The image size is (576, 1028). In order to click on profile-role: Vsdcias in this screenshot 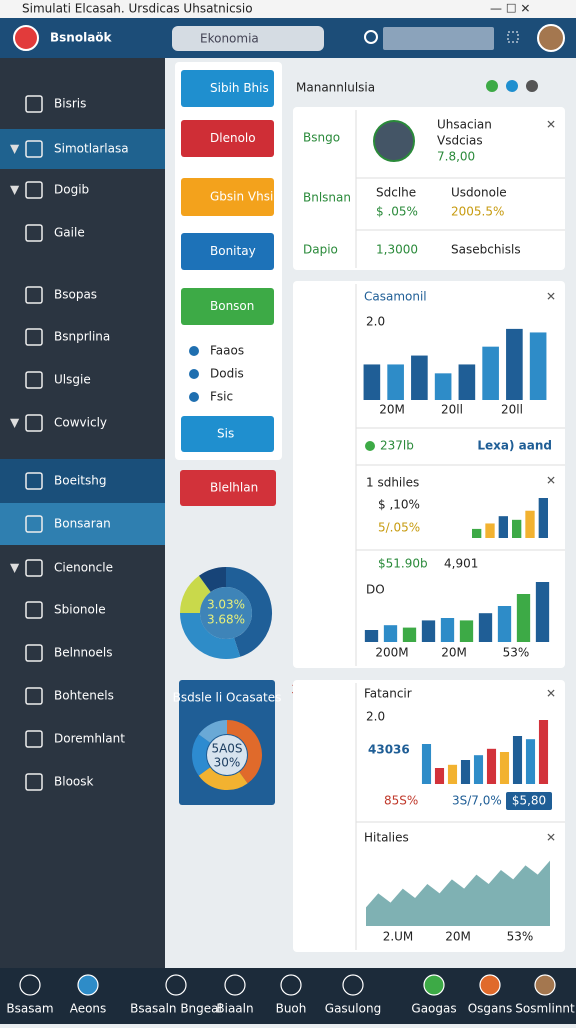, I will do `click(460, 141)`.